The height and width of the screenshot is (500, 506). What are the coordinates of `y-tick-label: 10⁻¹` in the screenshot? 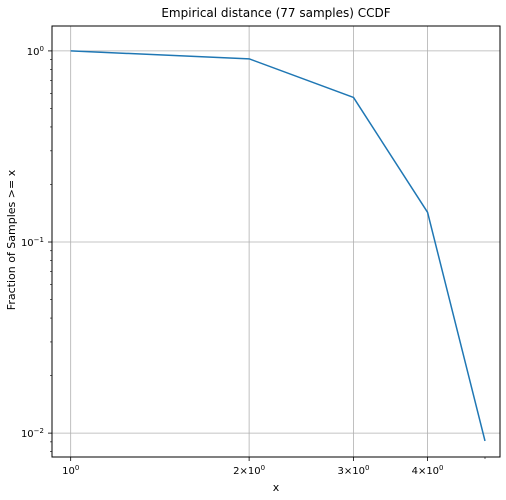 It's located at (32, 242).